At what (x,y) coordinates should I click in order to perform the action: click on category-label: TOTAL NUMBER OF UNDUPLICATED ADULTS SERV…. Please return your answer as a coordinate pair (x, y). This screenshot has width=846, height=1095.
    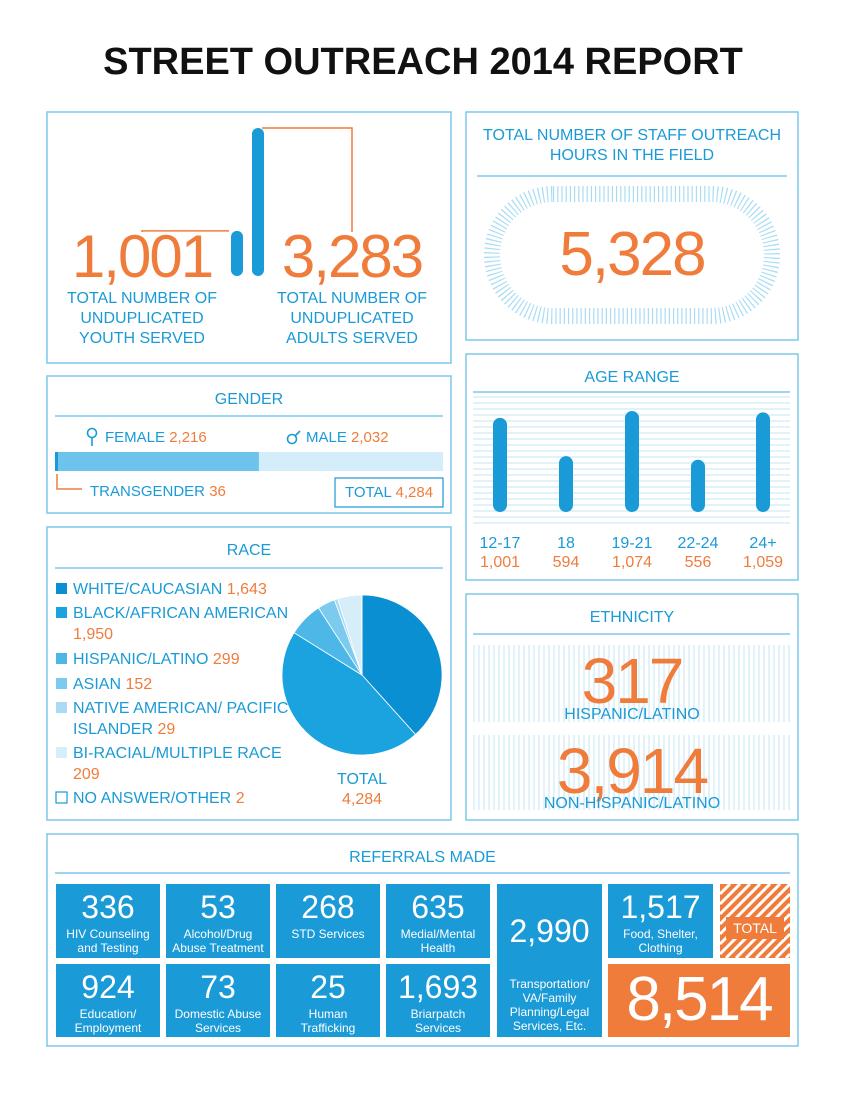
    Looking at the image, I should click on (352, 318).